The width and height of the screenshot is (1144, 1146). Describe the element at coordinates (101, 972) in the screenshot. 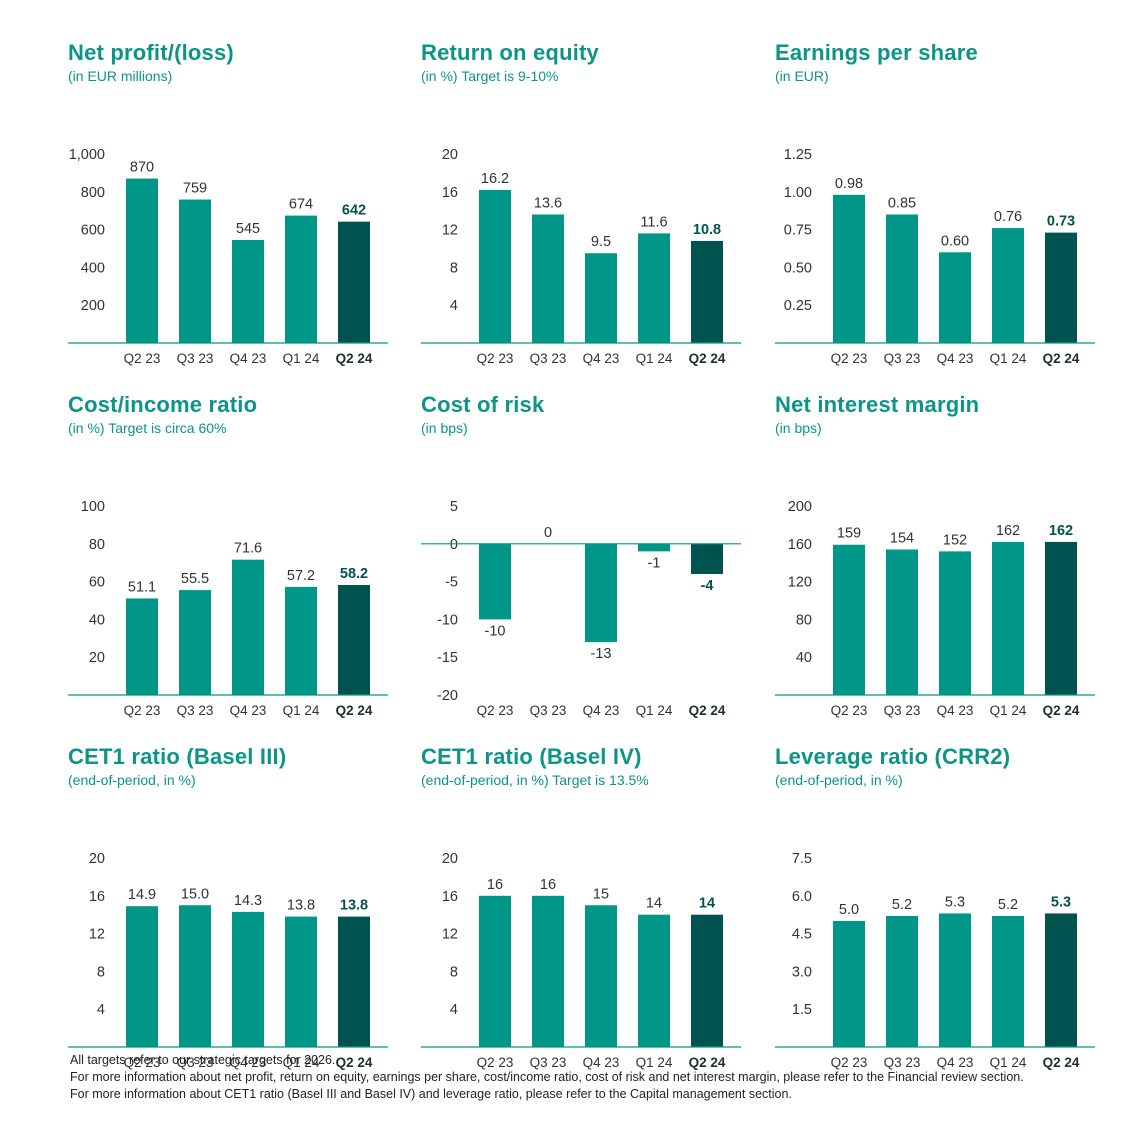

I see `y-tick-label: 8` at that location.